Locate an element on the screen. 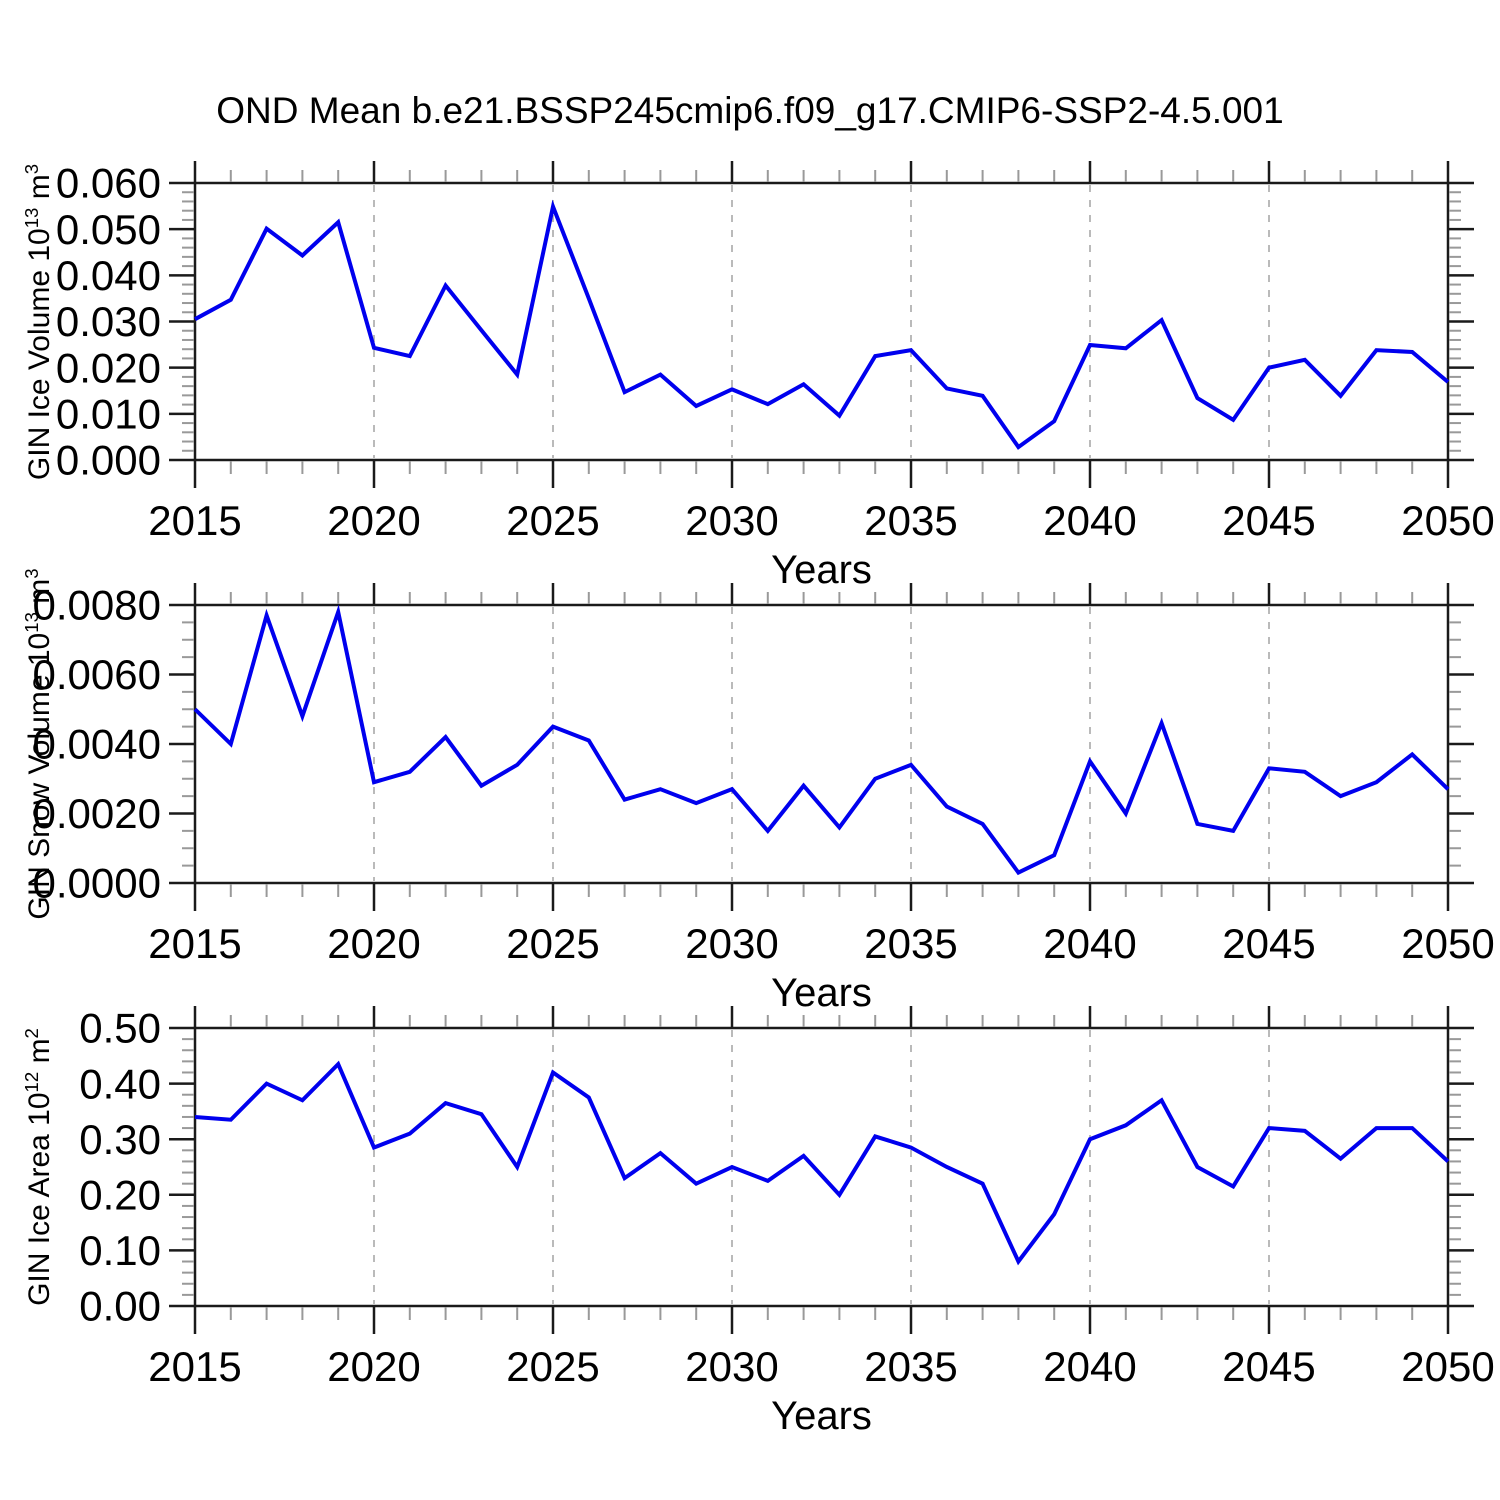 This screenshot has width=1500, height=1500. y-tick-label: 0.050 is located at coordinates (108, 229).